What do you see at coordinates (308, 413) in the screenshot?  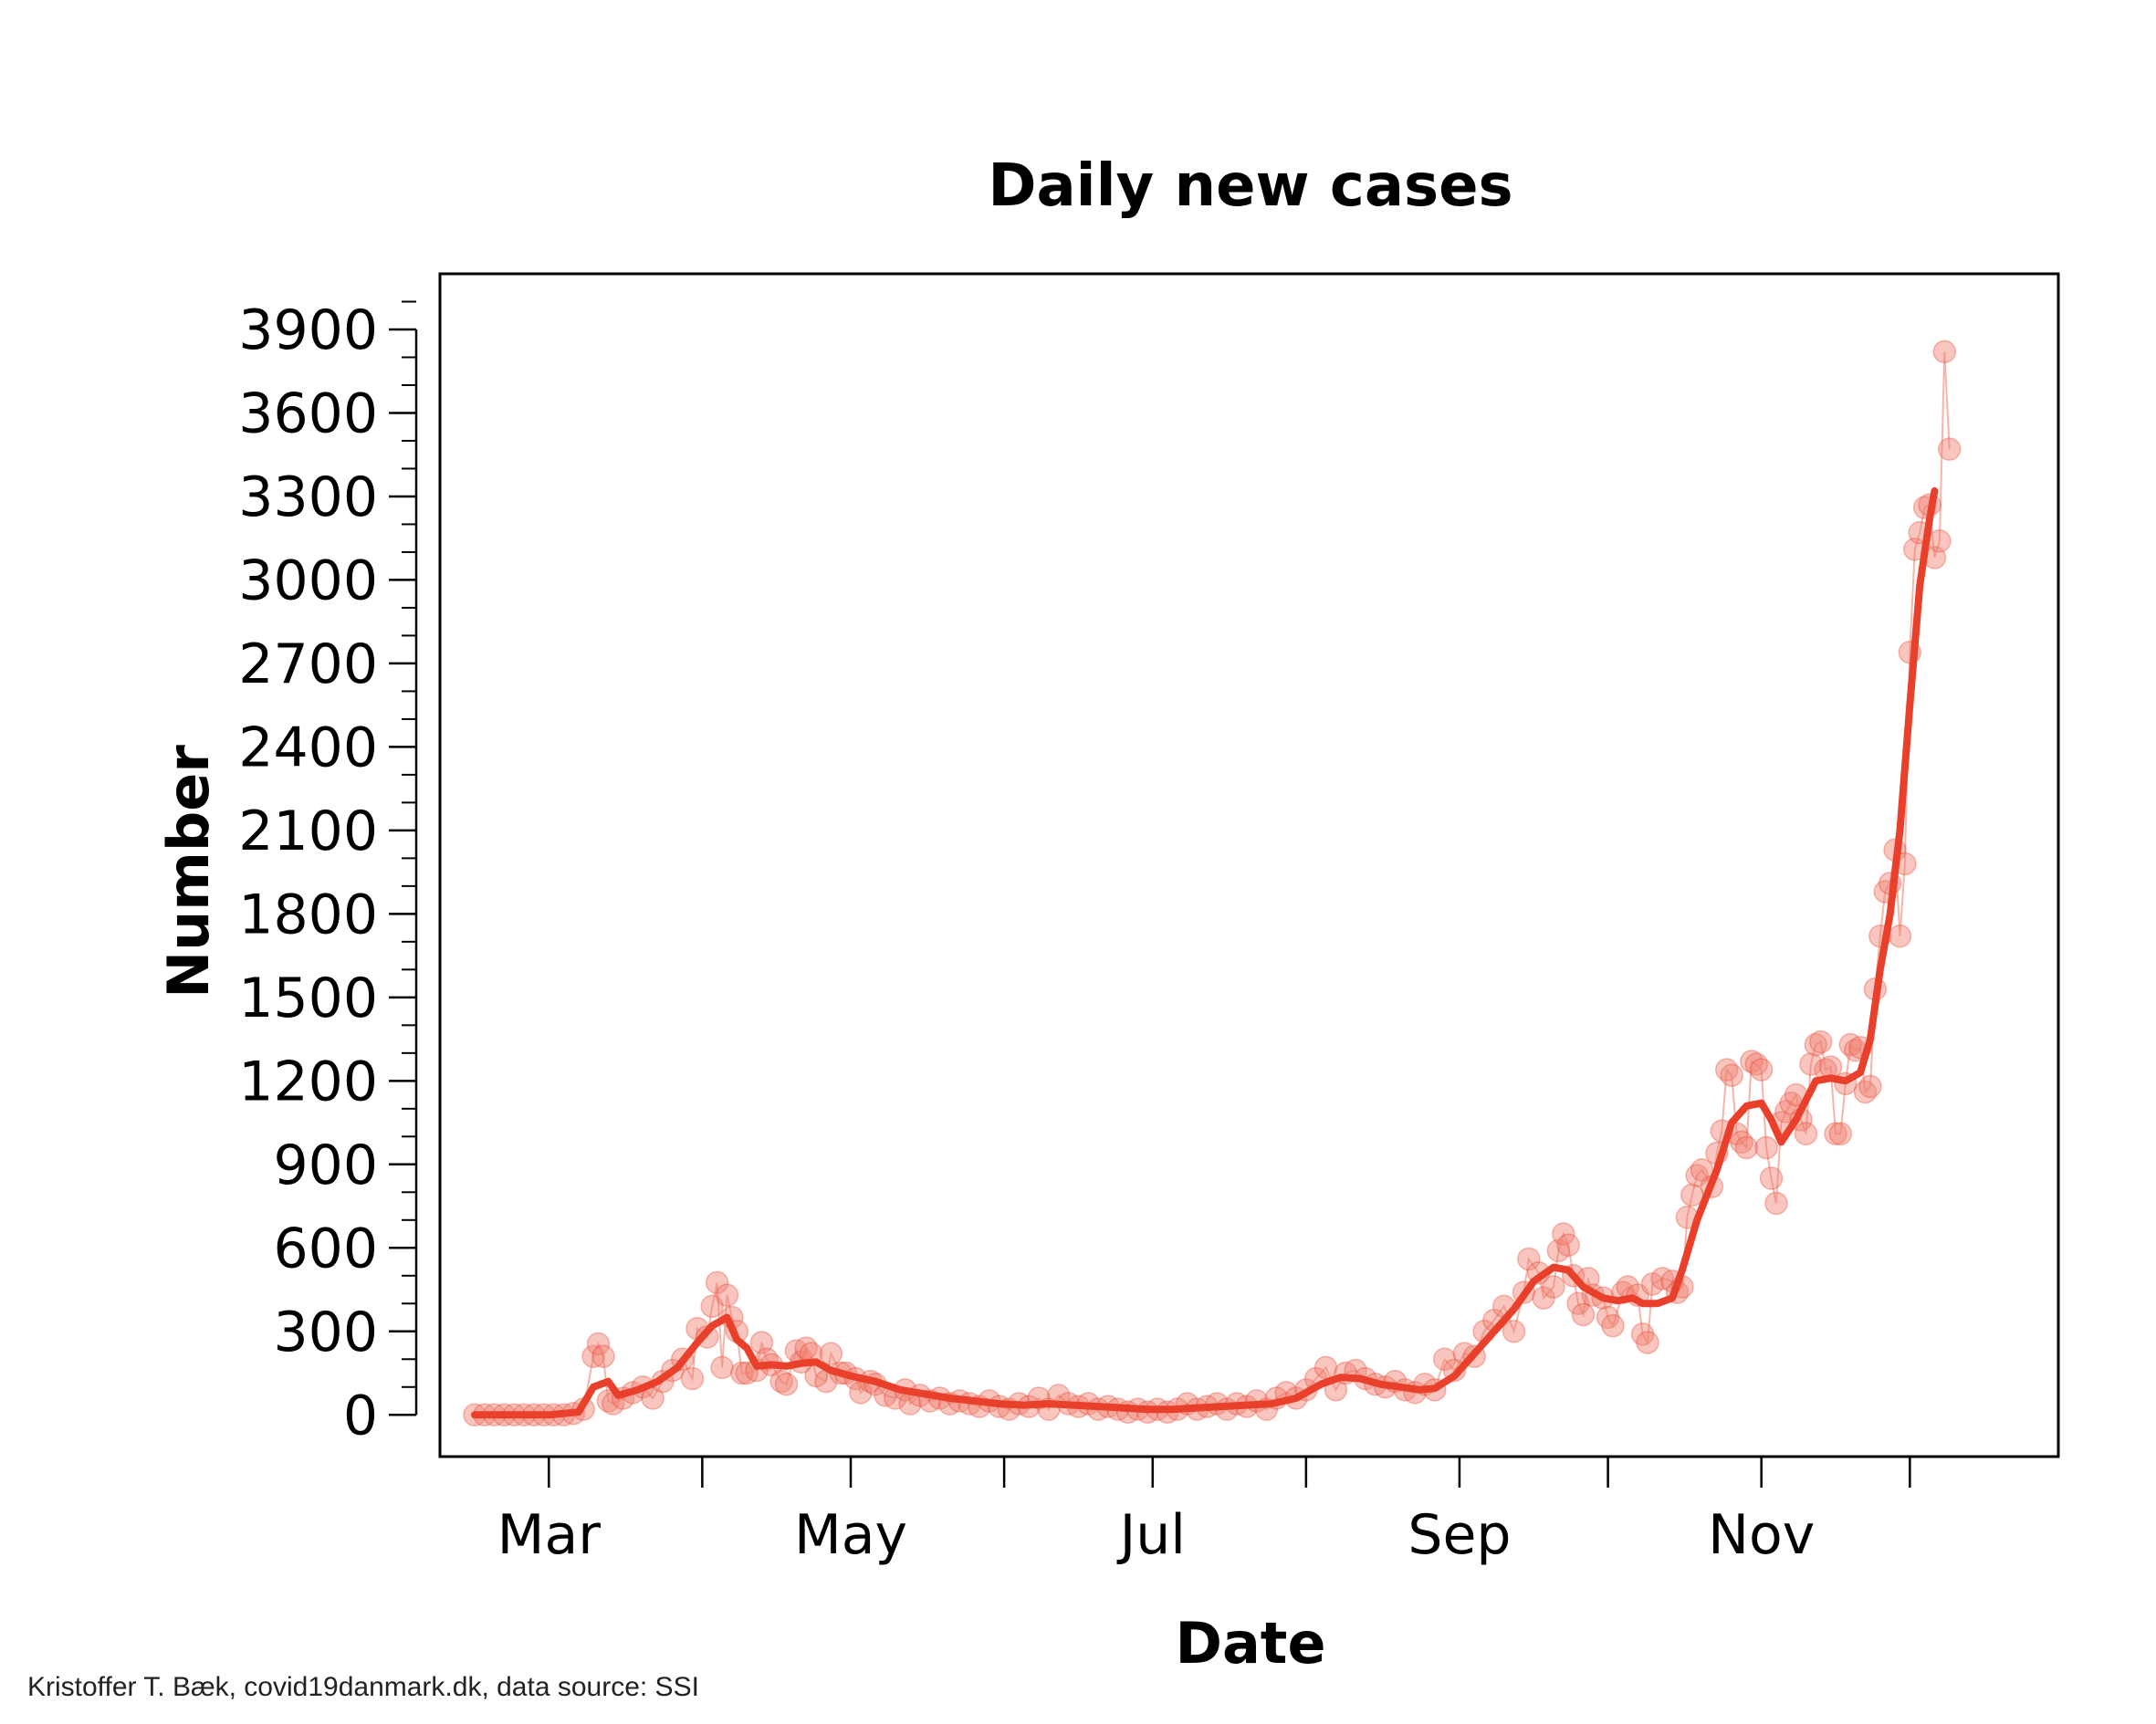 I see `y-tick-label: 3600` at bounding box center [308, 413].